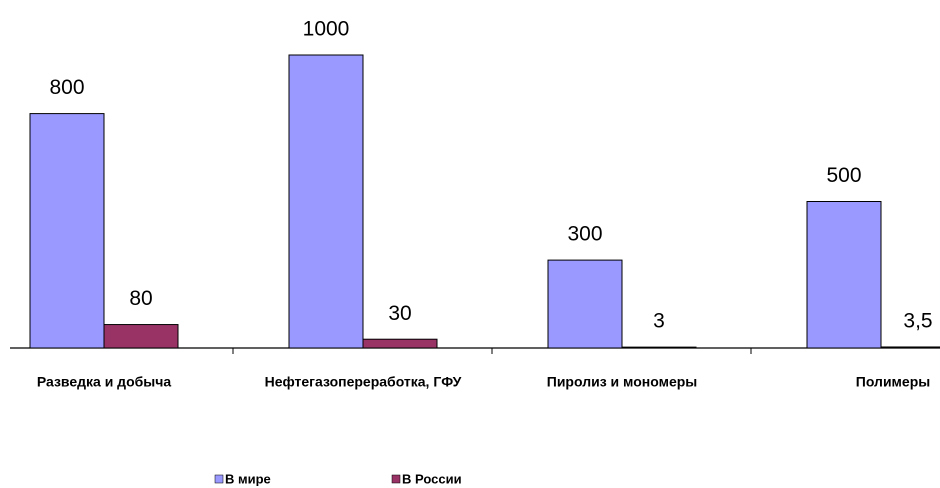 The width and height of the screenshot is (940, 488). Describe the element at coordinates (432, 478) in the screenshot. I see `legend-label: В России` at that location.